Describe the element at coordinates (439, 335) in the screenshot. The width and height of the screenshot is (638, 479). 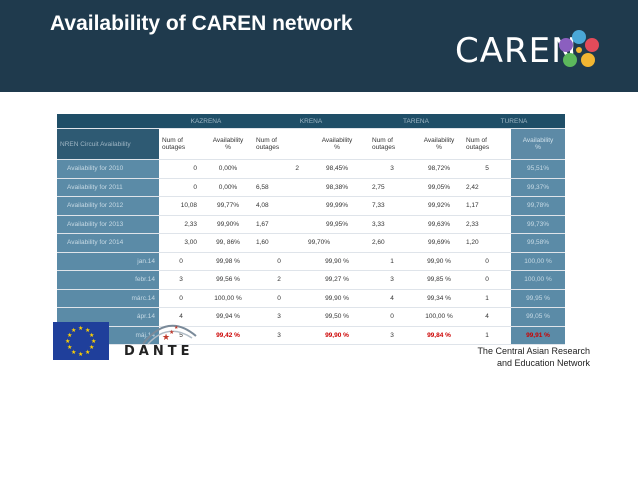
I see `cell: 99,84 %` at that location.